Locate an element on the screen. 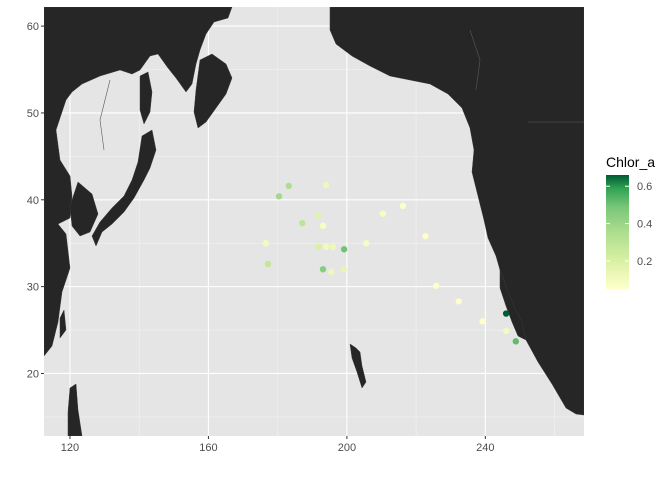 The height and width of the screenshot is (480, 672). legend-tick-label: 0.6 is located at coordinates (644, 187).